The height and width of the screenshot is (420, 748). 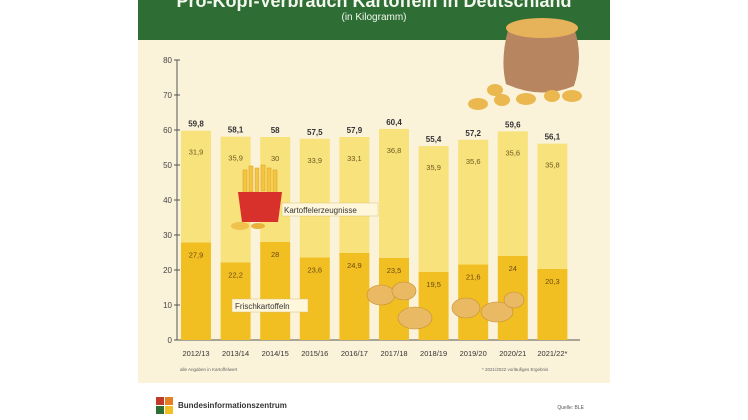 What do you see at coordinates (235, 274) in the screenshot?
I see `data-label-fresh: 22,2` at bounding box center [235, 274].